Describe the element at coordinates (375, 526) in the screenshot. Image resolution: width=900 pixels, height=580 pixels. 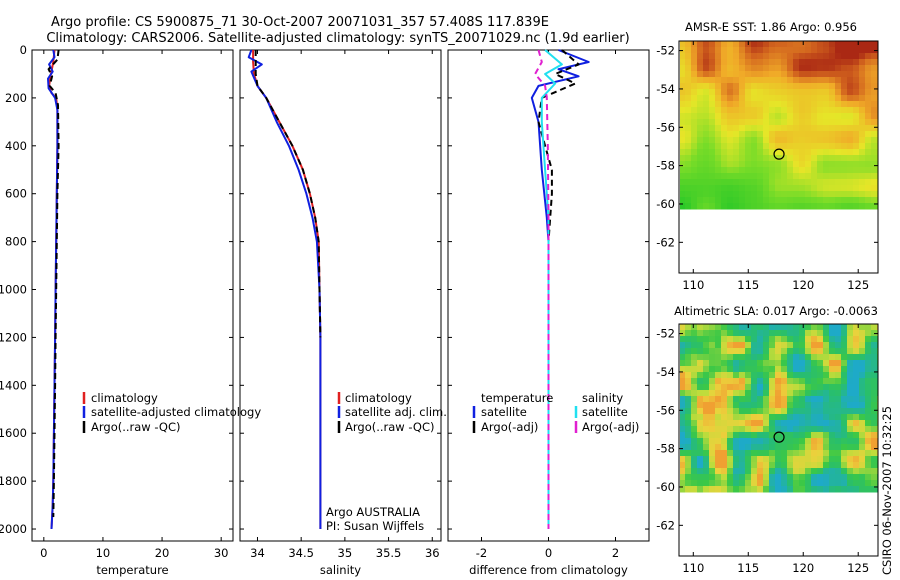
I see `float-pi-label: PI: Susan Wijffels` at that location.